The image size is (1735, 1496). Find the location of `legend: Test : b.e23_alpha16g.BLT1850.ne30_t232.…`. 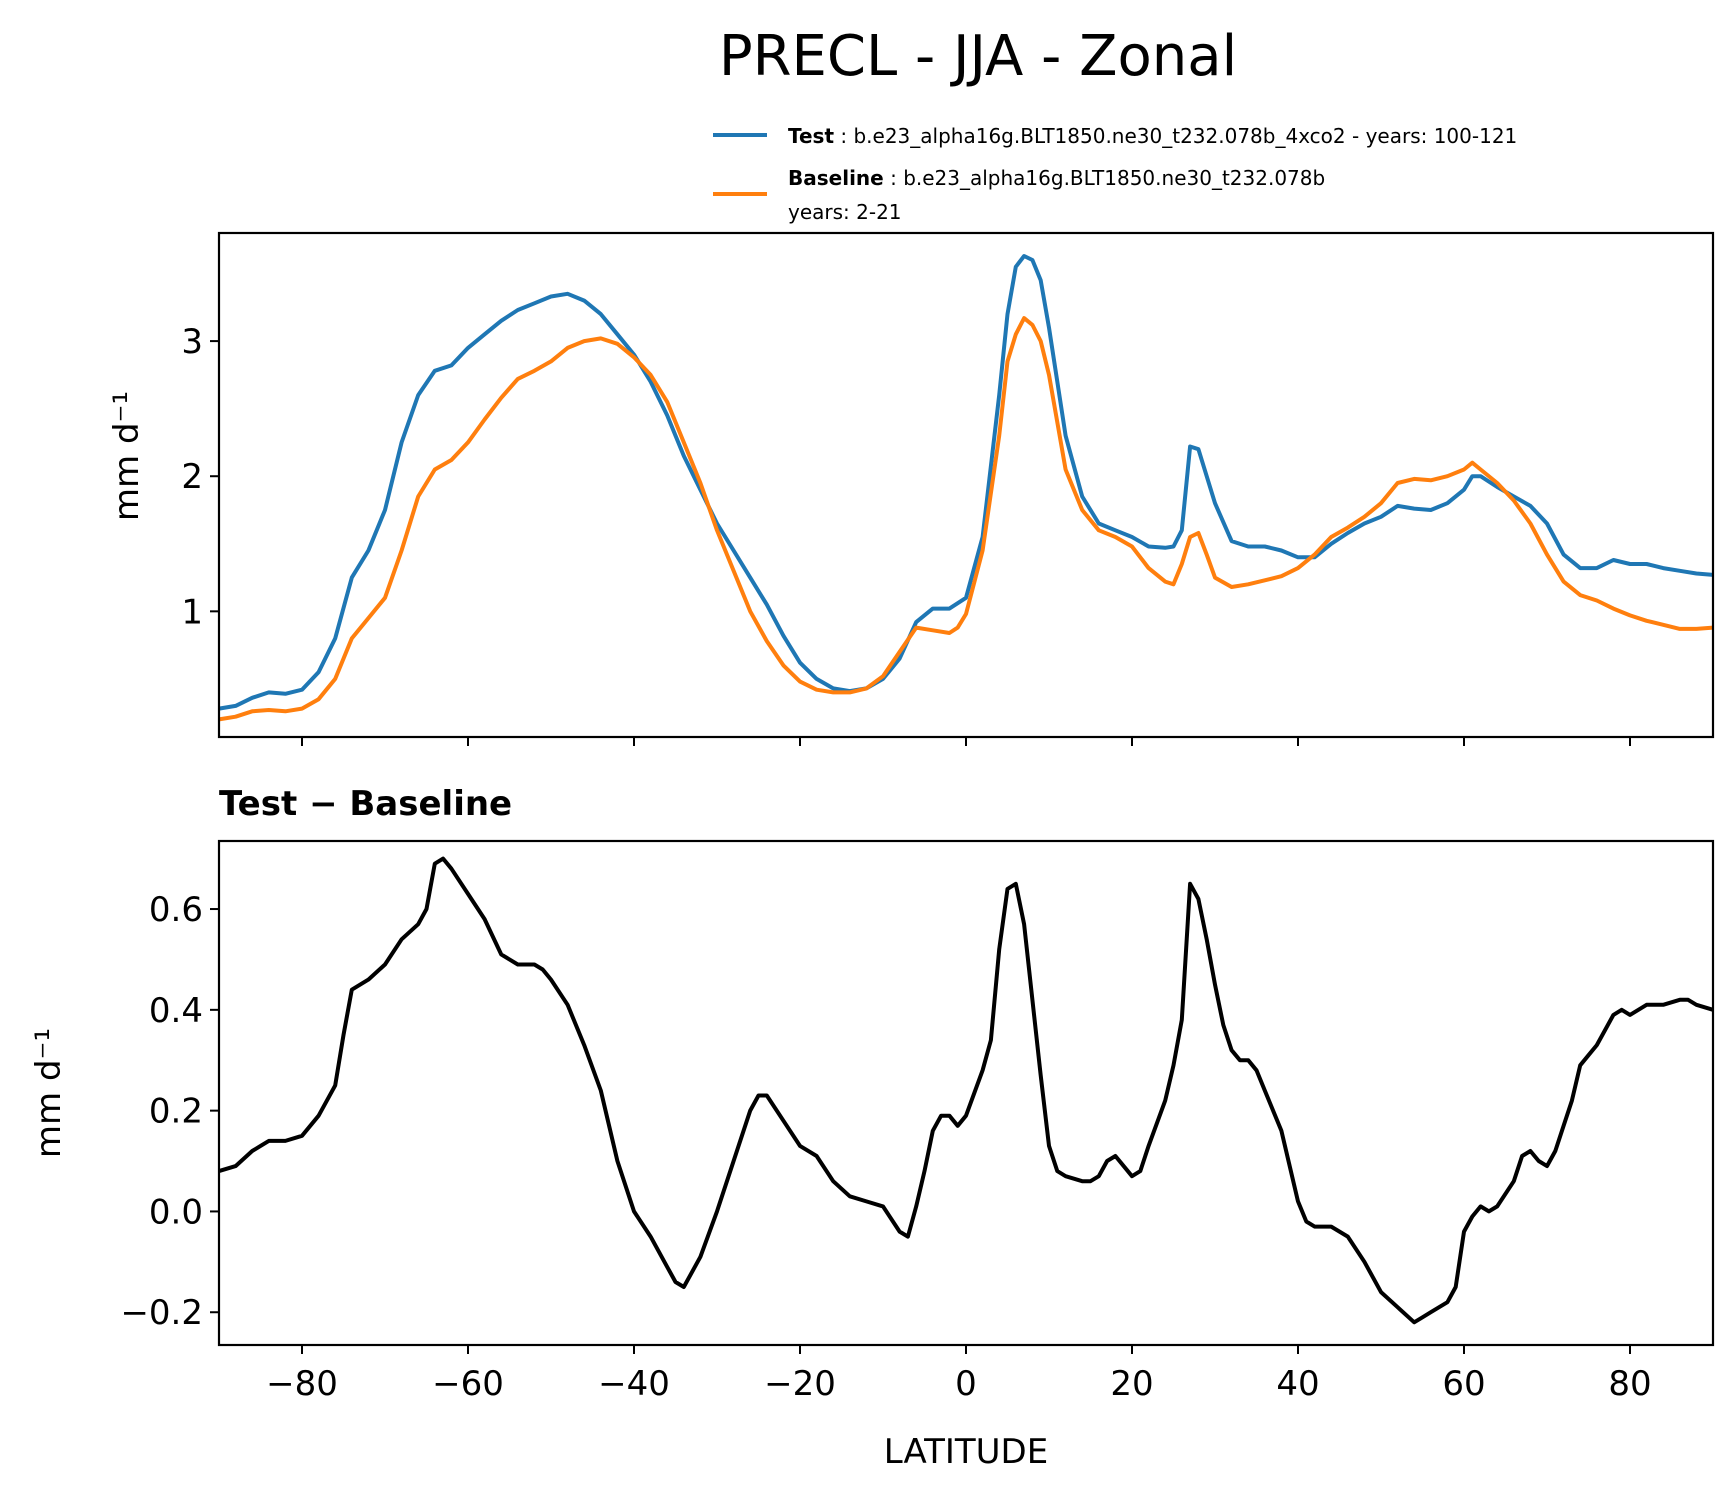

legend: Test : b.e23_alpha16g.BLT1850.ne30_t232.… is located at coordinates (1115, 174).